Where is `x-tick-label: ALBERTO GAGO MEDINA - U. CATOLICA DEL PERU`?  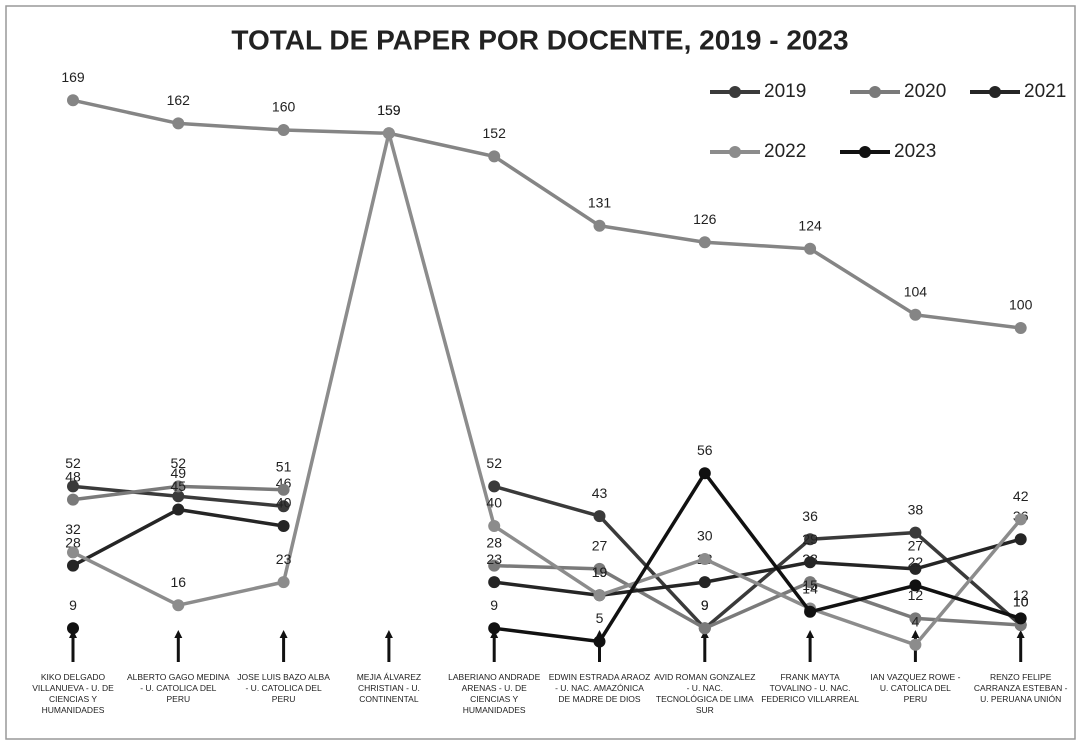 x-tick-label: ALBERTO GAGO MEDINA - U. CATOLICA DEL PERU is located at coordinates (178, 688).